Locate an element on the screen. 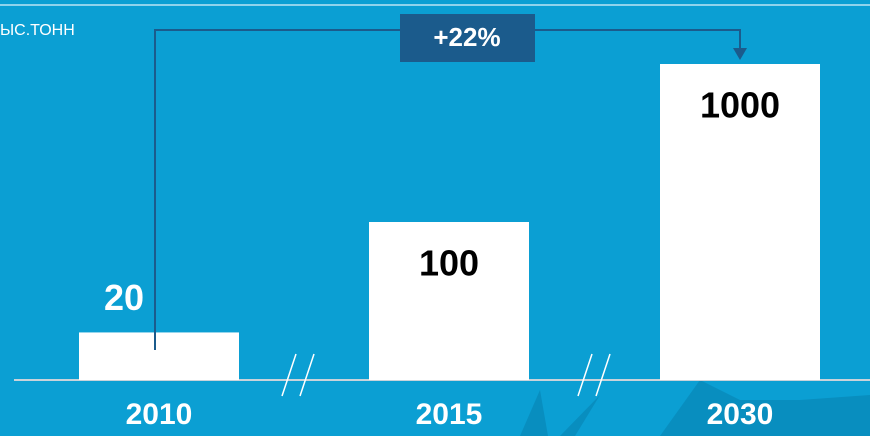 This screenshot has height=436, width=870. palm-decoration is located at coordinates (695, 408).